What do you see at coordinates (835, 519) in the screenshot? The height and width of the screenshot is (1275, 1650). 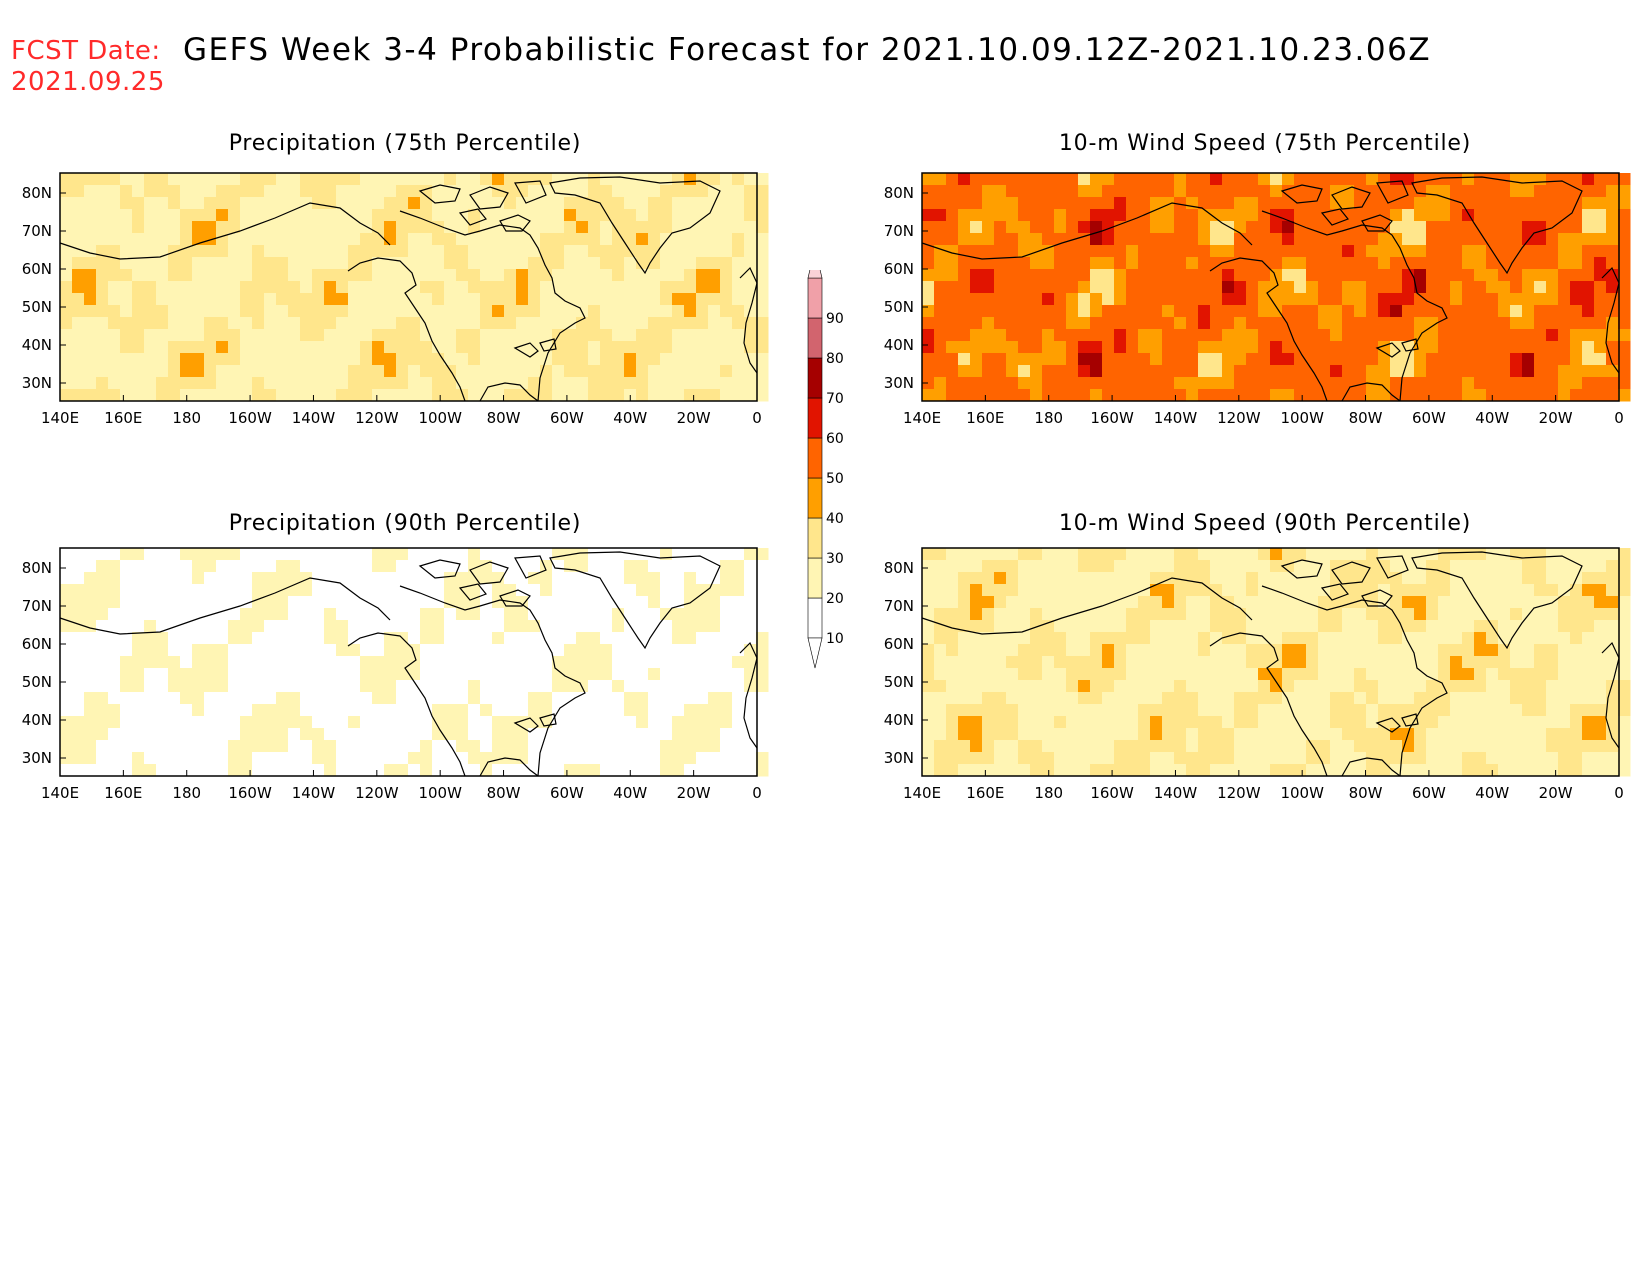 I see `colorbar-tick-label: 40` at bounding box center [835, 519].